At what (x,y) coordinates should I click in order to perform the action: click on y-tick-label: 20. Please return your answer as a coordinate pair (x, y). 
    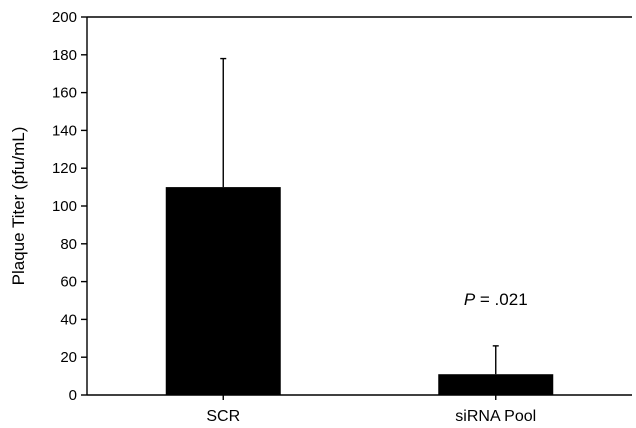
    Looking at the image, I should click on (68, 357).